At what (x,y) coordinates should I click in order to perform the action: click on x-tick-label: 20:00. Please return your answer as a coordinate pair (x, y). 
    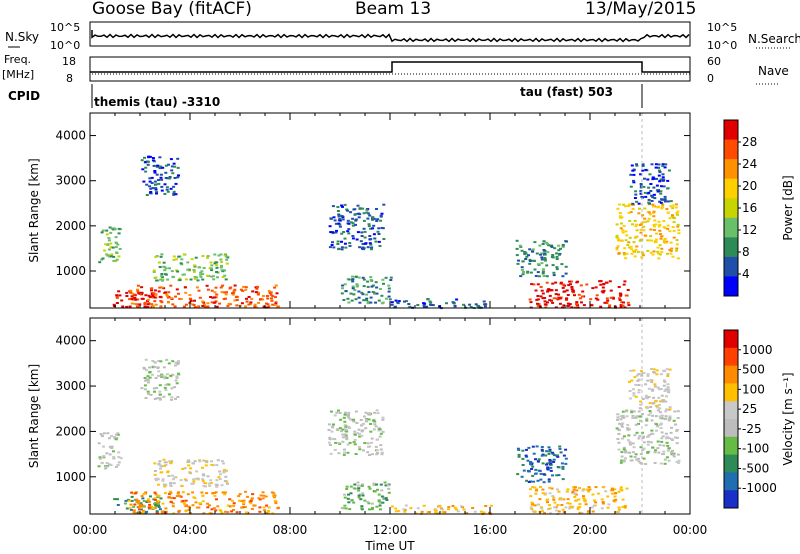
    Looking at the image, I should click on (590, 530).